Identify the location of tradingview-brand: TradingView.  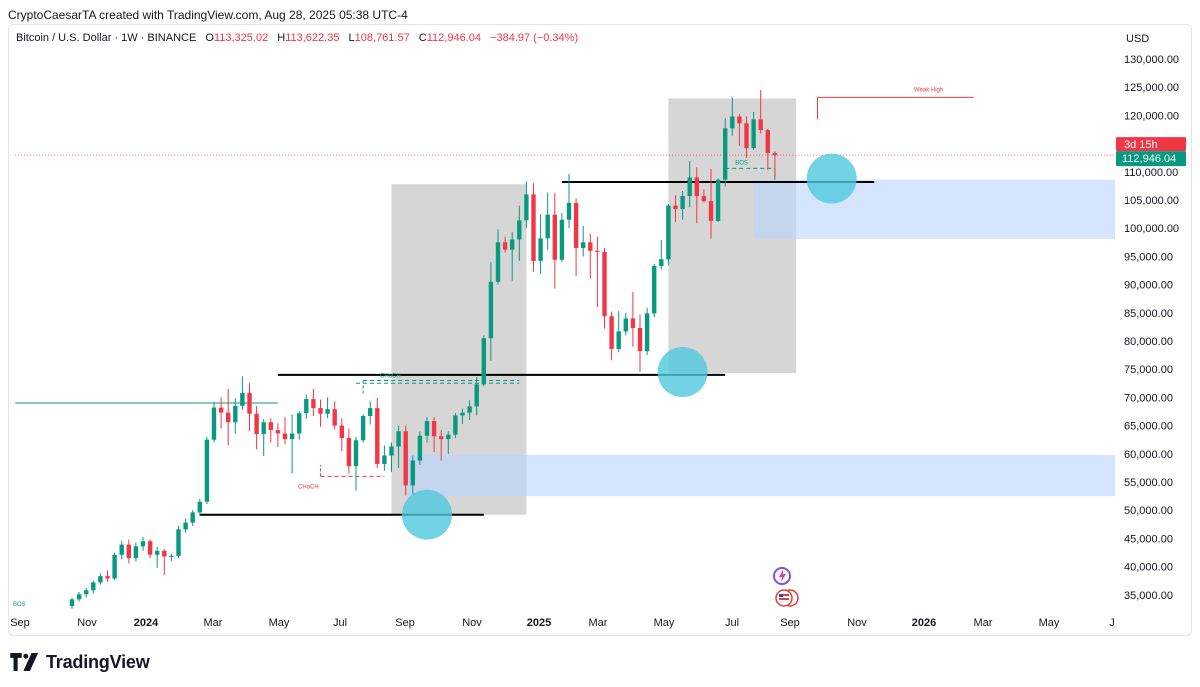
(80, 662).